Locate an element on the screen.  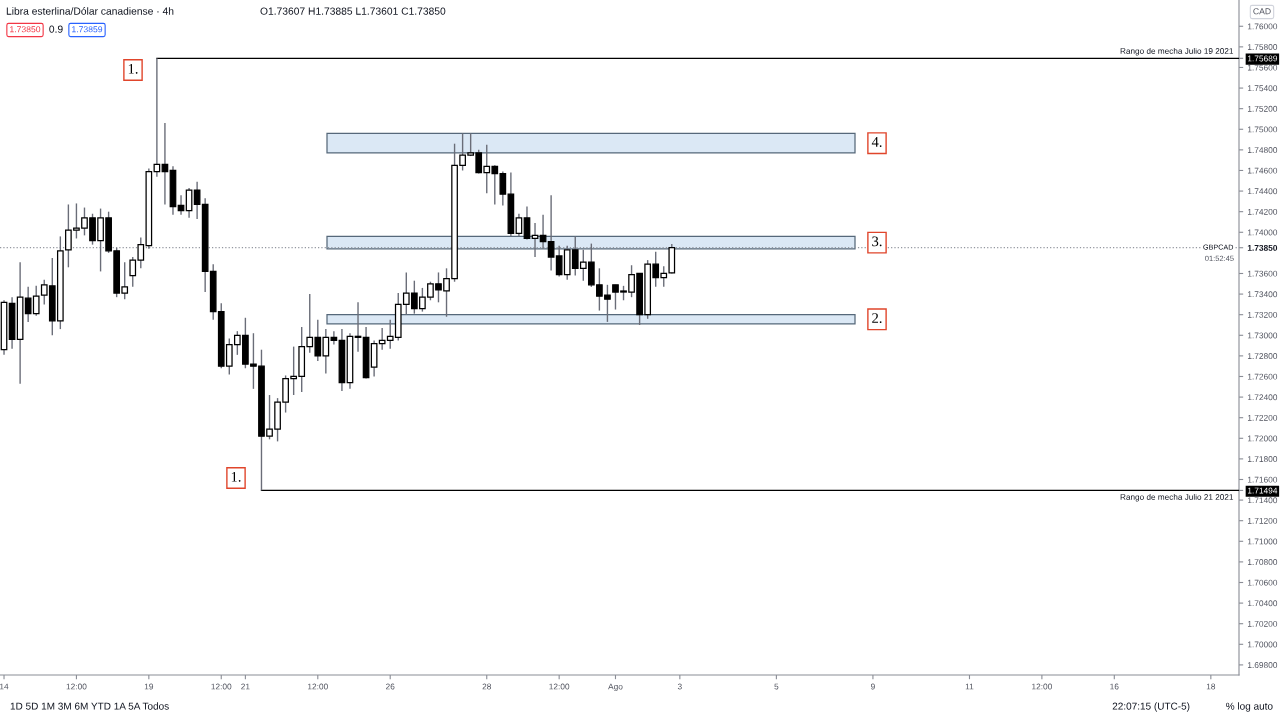
y-tick-label: 1.74800 is located at coordinates (1262, 150).